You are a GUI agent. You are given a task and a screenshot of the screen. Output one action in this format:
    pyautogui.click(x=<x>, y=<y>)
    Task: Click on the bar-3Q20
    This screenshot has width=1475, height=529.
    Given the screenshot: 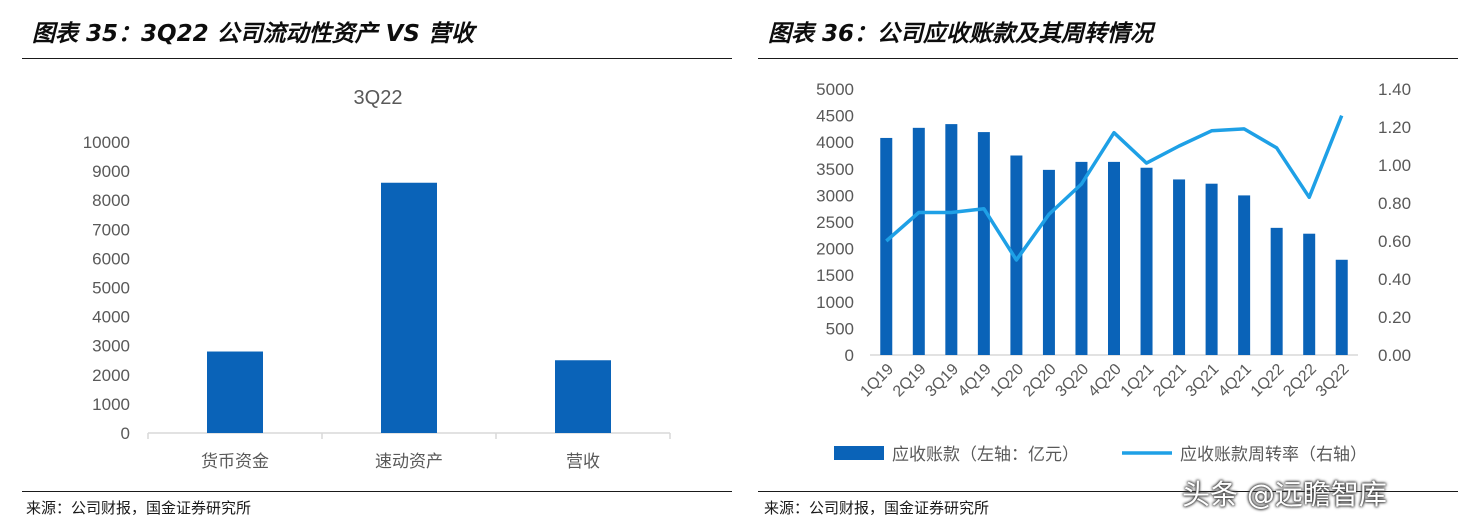 What is the action you would take?
    pyautogui.click(x=1081, y=258)
    